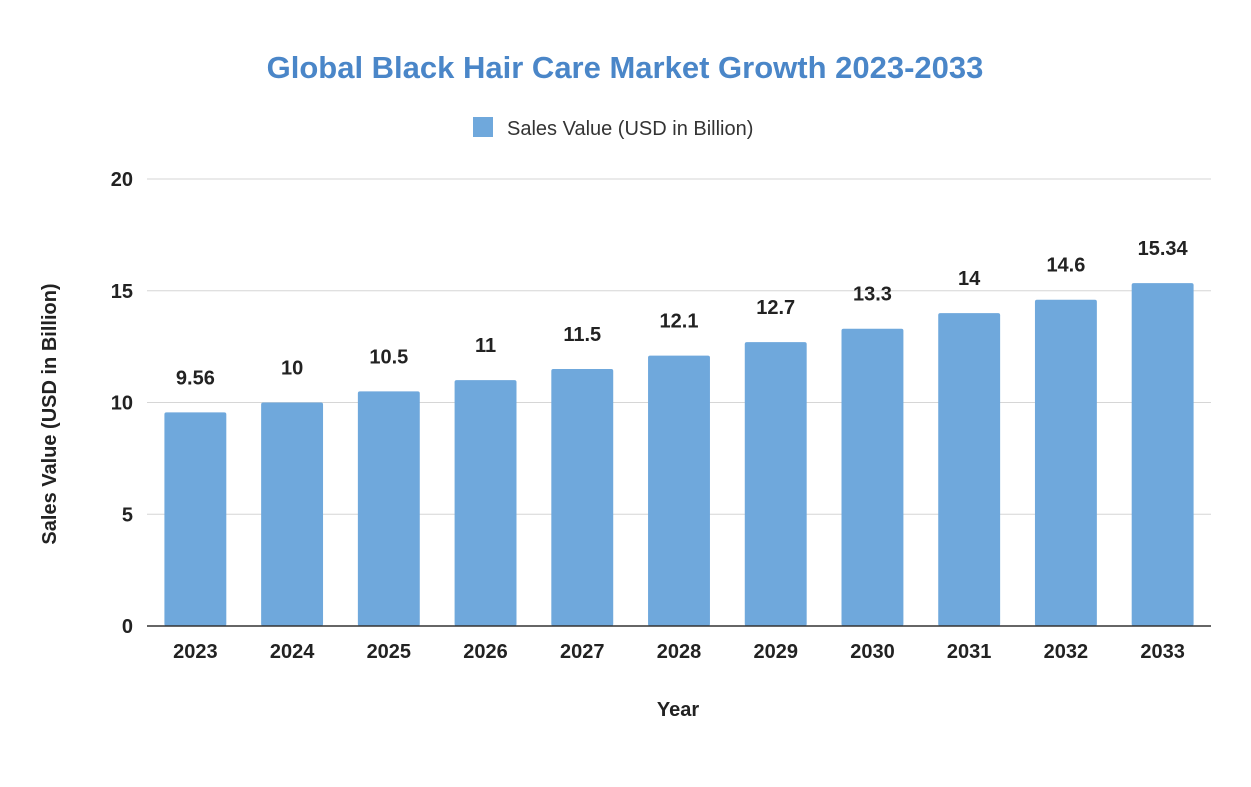 The image size is (1251, 787). I want to click on bar-2024, so click(292, 514).